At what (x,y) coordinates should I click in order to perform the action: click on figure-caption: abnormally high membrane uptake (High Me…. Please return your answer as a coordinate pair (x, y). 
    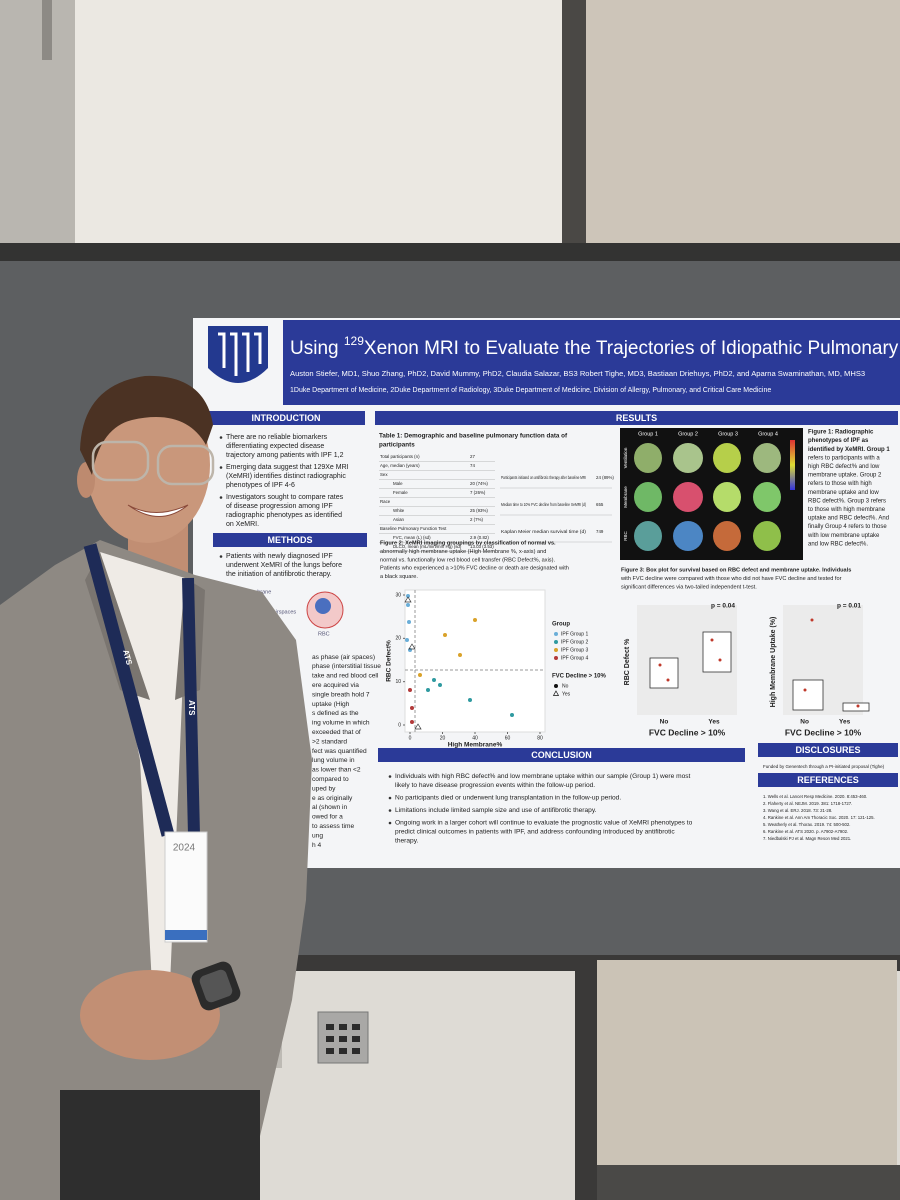
    Looking at the image, I should click on (463, 552).